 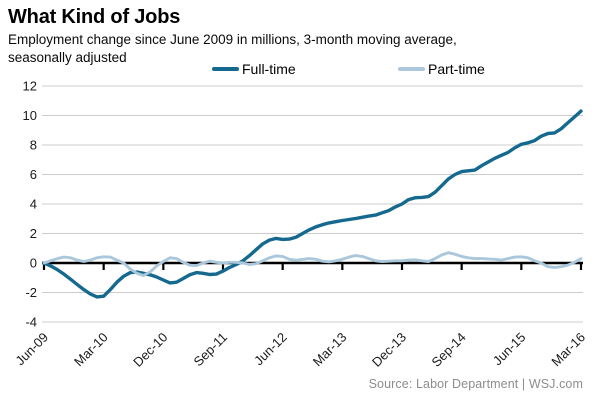 I want to click on y-axis-label-10: 10, so click(x=30, y=115).